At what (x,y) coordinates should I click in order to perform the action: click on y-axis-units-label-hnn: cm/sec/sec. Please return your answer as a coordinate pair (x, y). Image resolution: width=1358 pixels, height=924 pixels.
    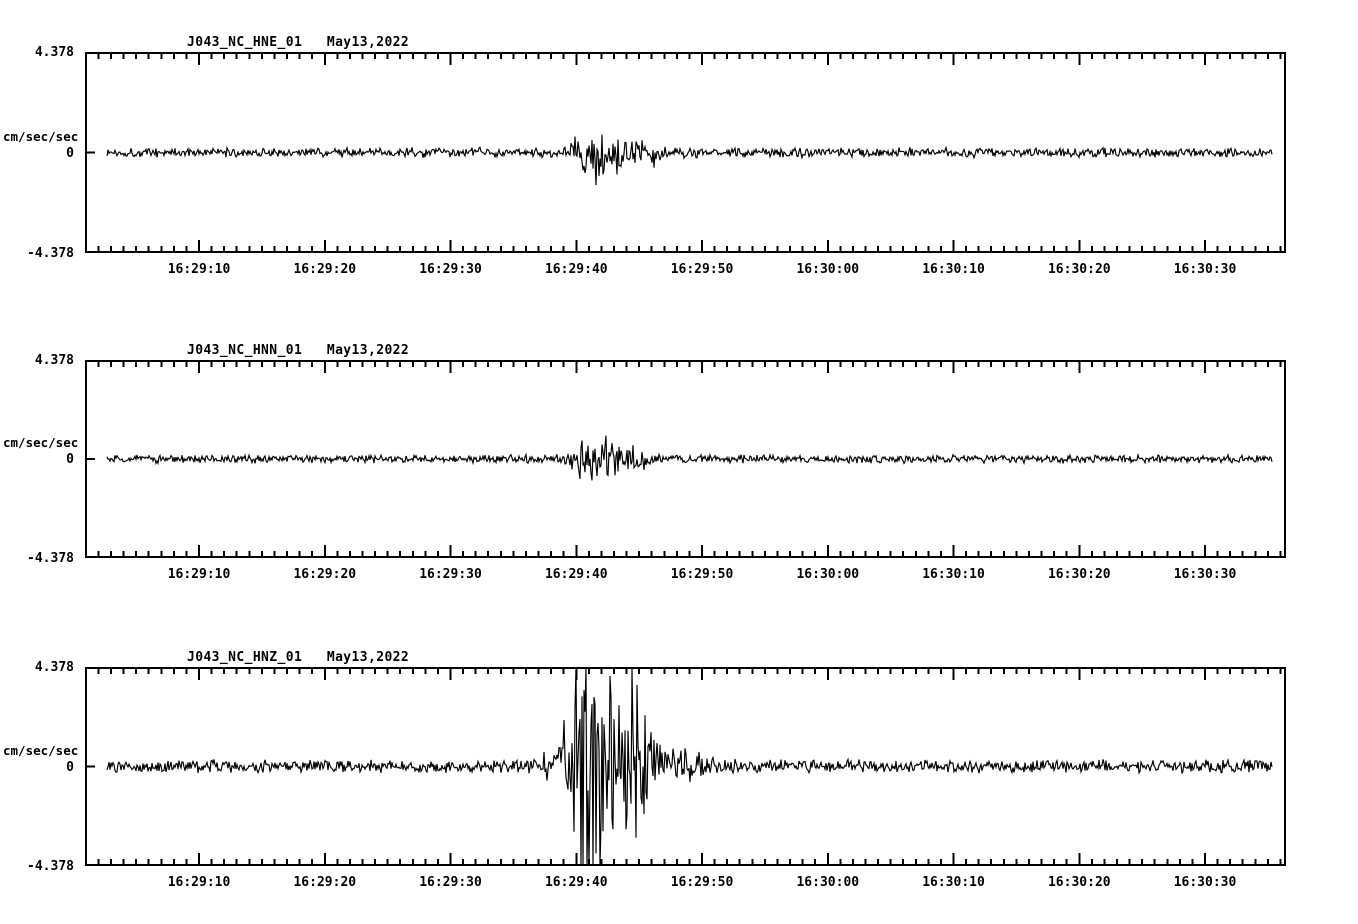
    Looking at the image, I should click on (41, 442).